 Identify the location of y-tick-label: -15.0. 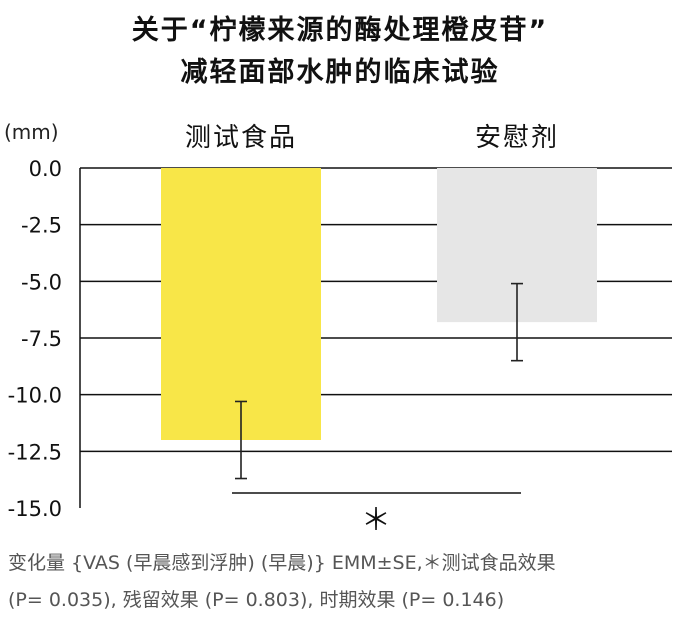
(35, 509).